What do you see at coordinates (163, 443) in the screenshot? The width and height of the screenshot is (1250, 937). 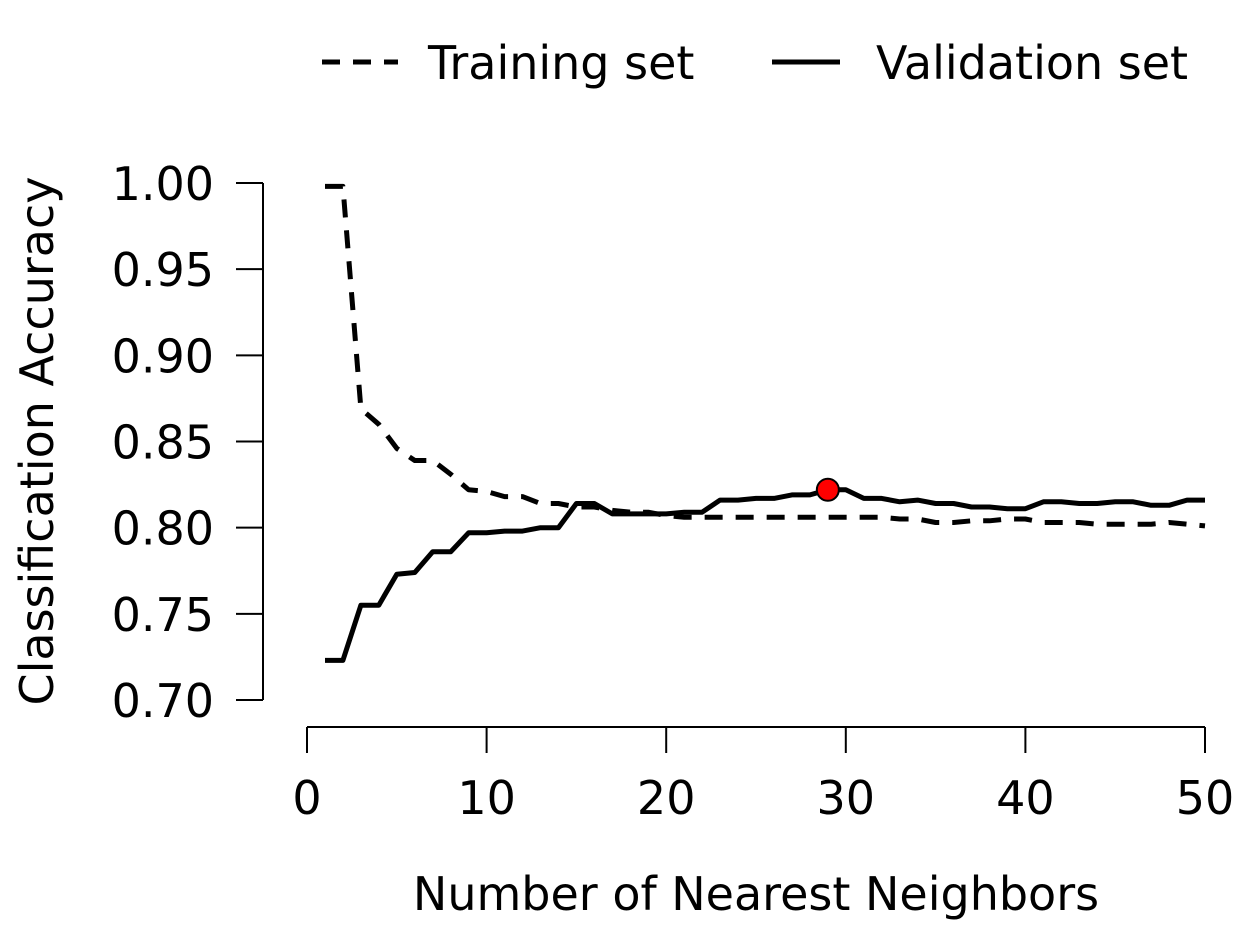 I see `y-tick-label: 0.85` at bounding box center [163, 443].